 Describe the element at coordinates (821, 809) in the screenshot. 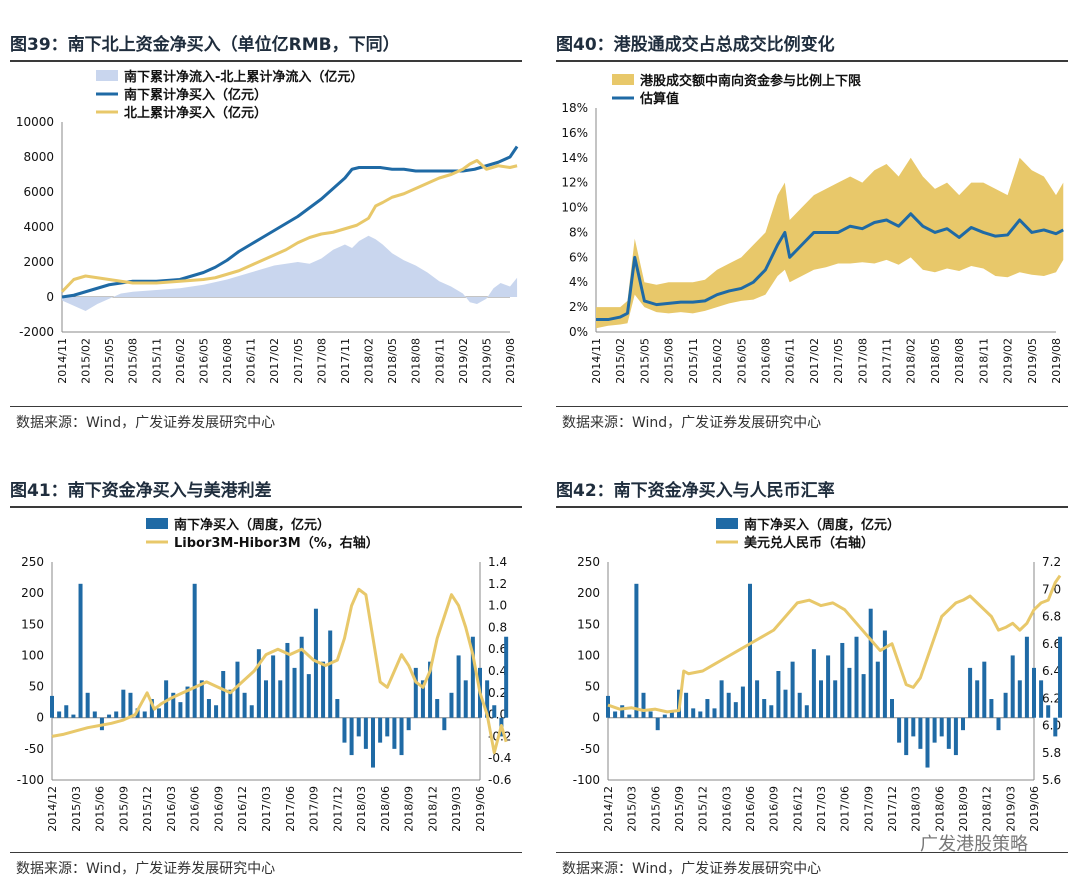

I see `x-tick-label: 2017/03` at that location.